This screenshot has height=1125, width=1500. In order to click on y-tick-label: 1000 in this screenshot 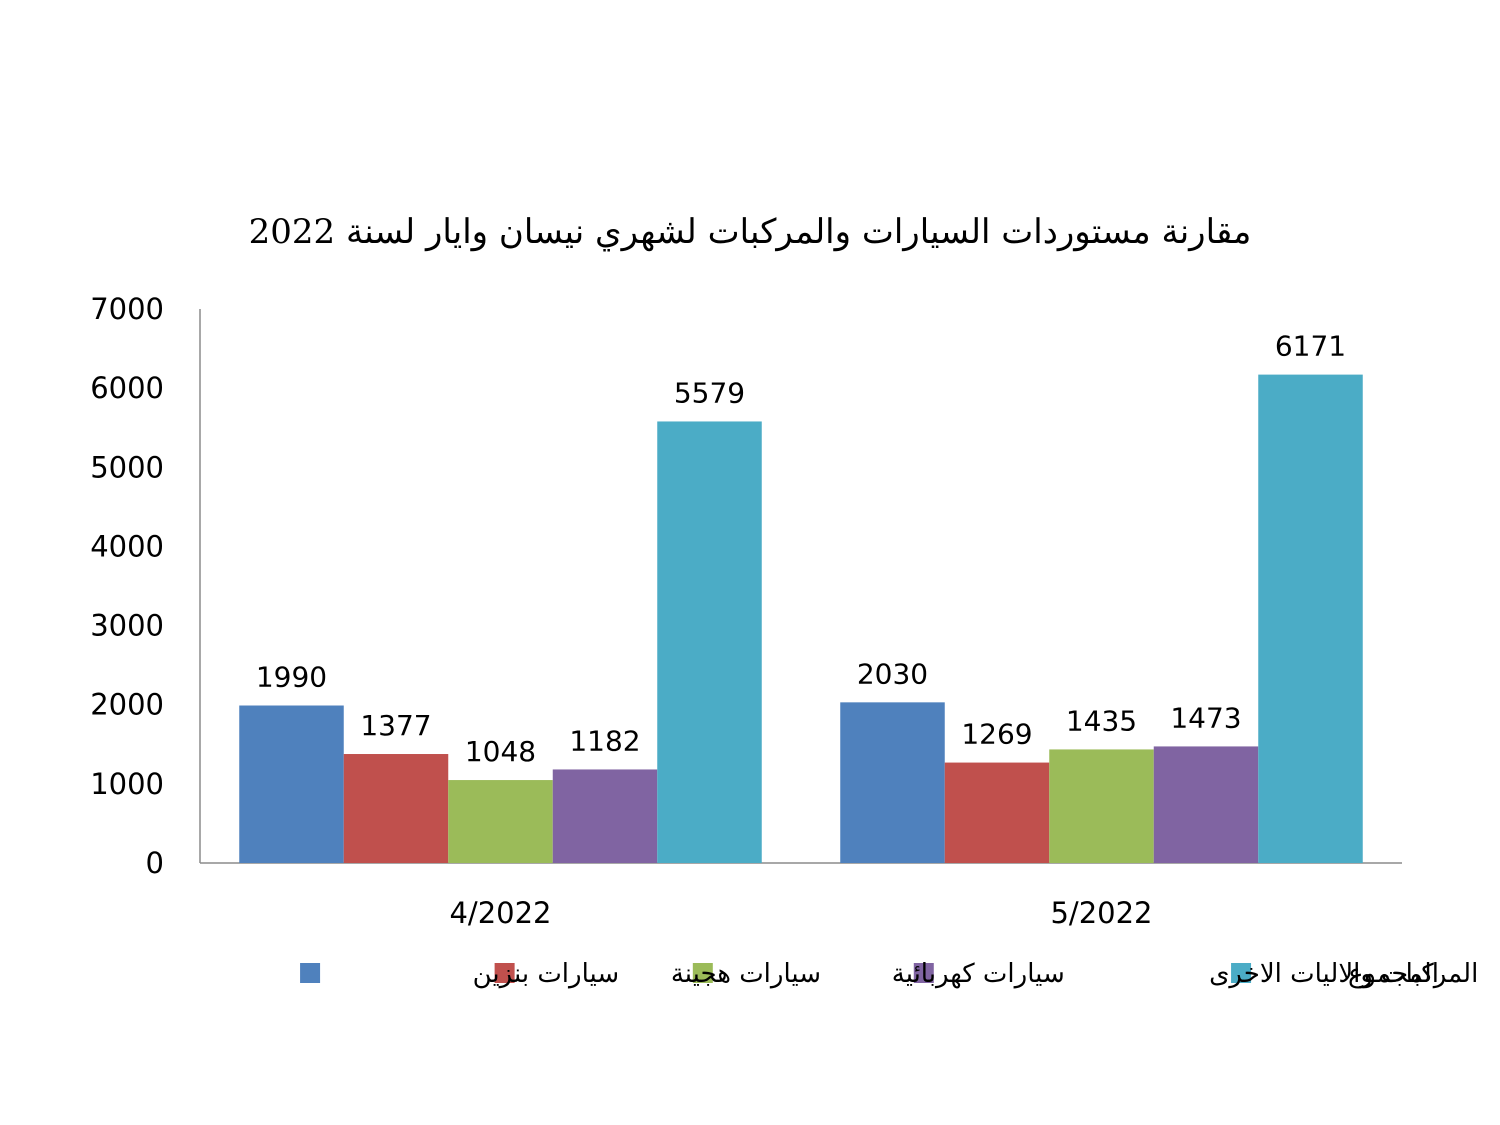, I will do `click(127, 784)`.